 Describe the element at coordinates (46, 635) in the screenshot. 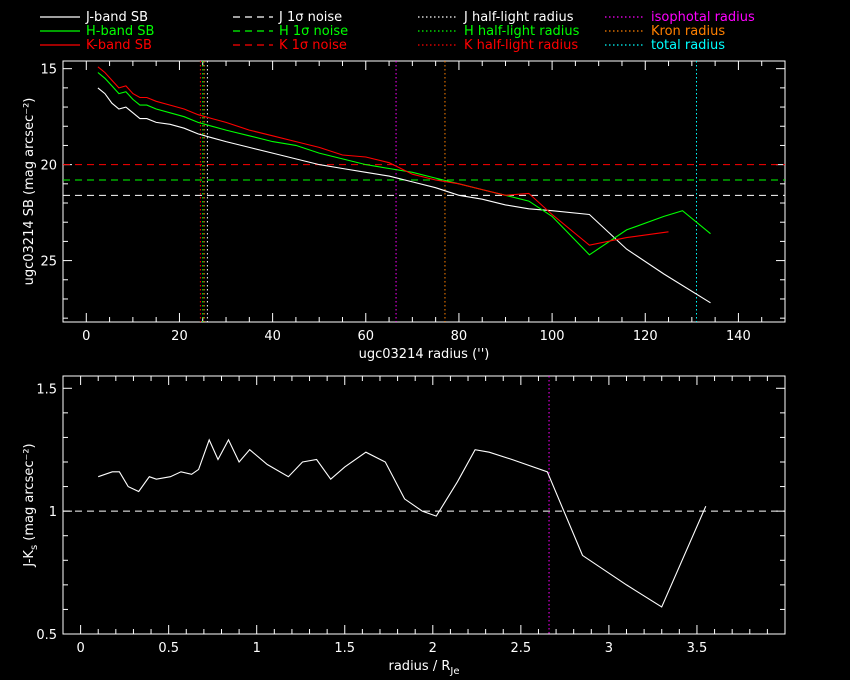

I see `y-tick-label: 0.5` at that location.